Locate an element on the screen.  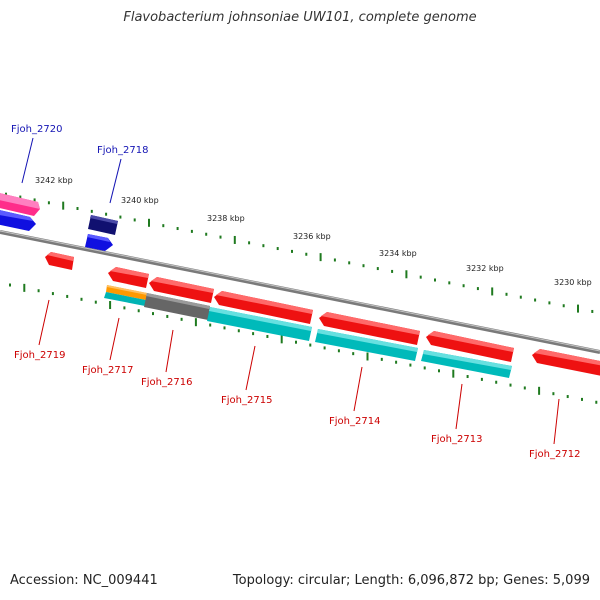
gene-fjoh-2718-feature is located at coordinates (103, 225).